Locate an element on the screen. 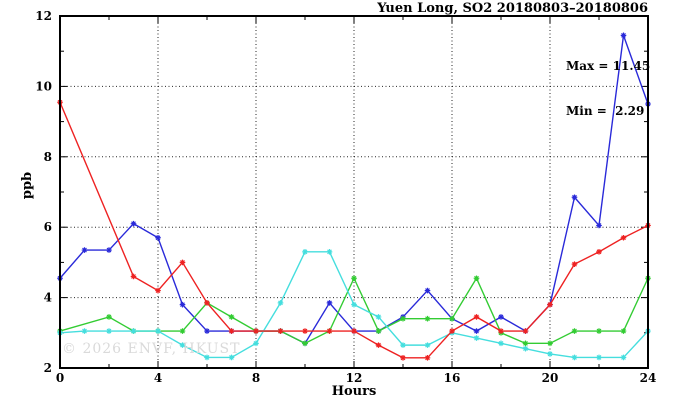 This screenshot has height=409, width=674. y-axis-label: ppb is located at coordinates (28, 185).